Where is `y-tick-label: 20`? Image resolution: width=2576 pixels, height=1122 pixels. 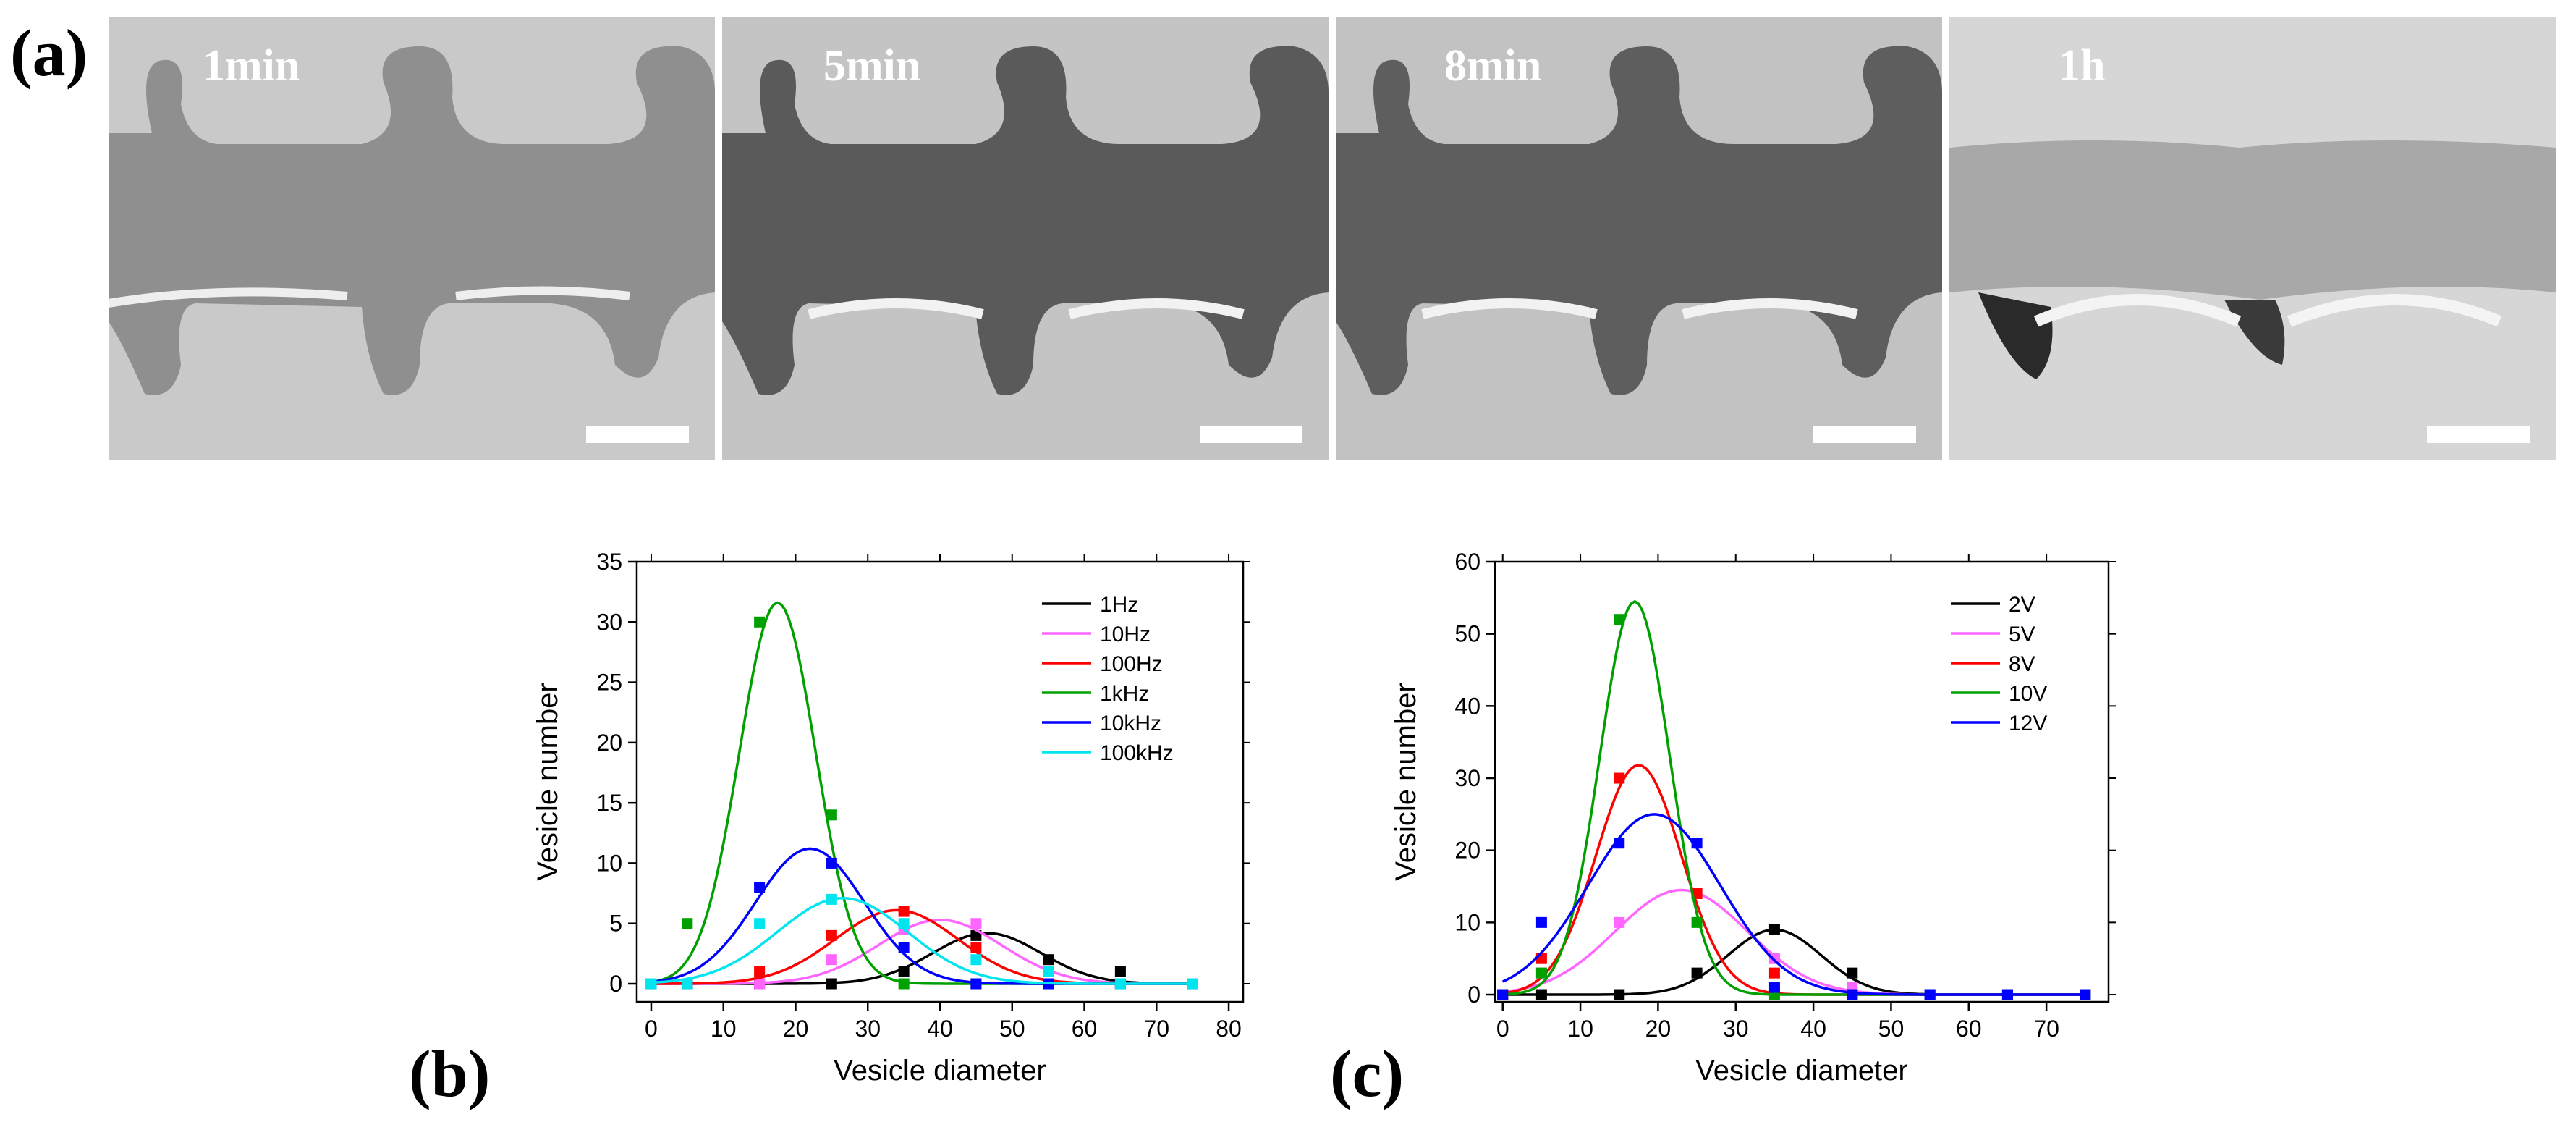
y-tick-label: 20 is located at coordinates (1467, 851).